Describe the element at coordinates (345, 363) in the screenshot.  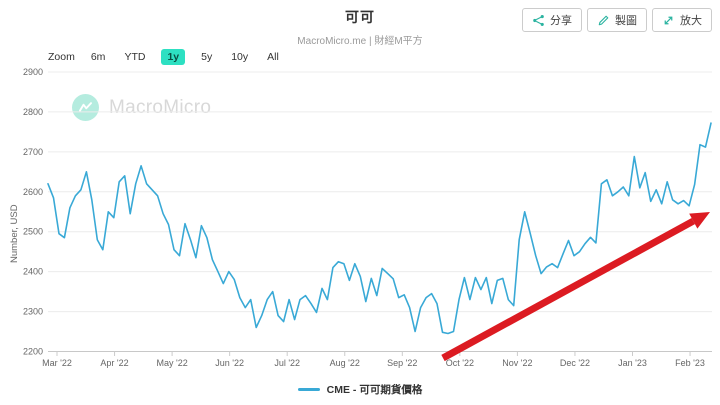
I see `x-axis-tick-label: Aug '22` at that location.